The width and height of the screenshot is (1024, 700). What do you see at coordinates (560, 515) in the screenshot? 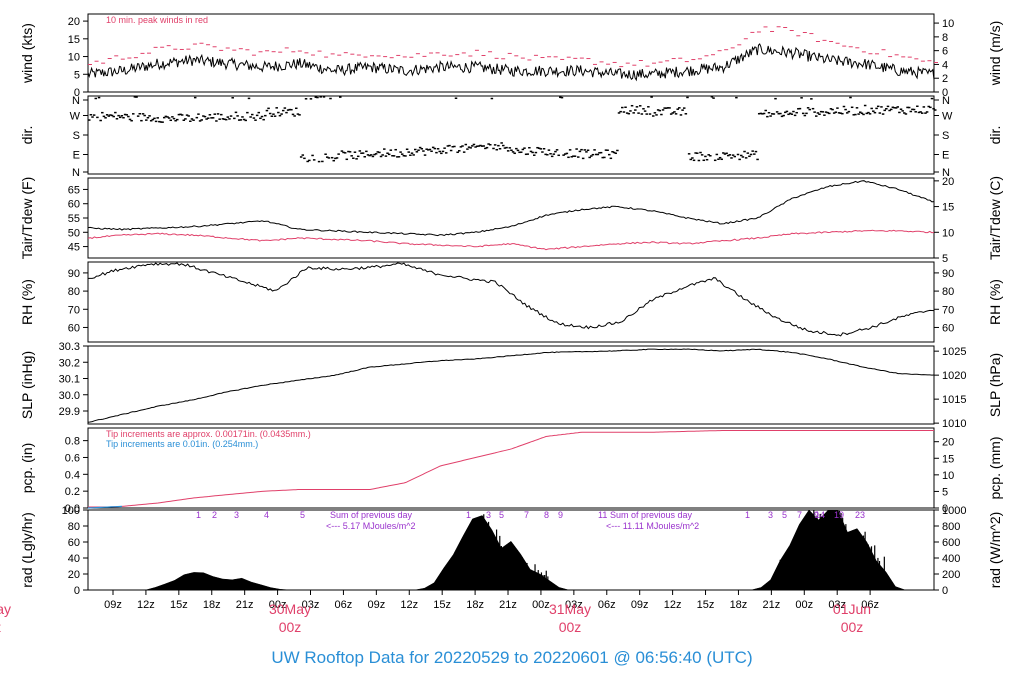
I see `rad-hour-mark: 9` at bounding box center [560, 515].